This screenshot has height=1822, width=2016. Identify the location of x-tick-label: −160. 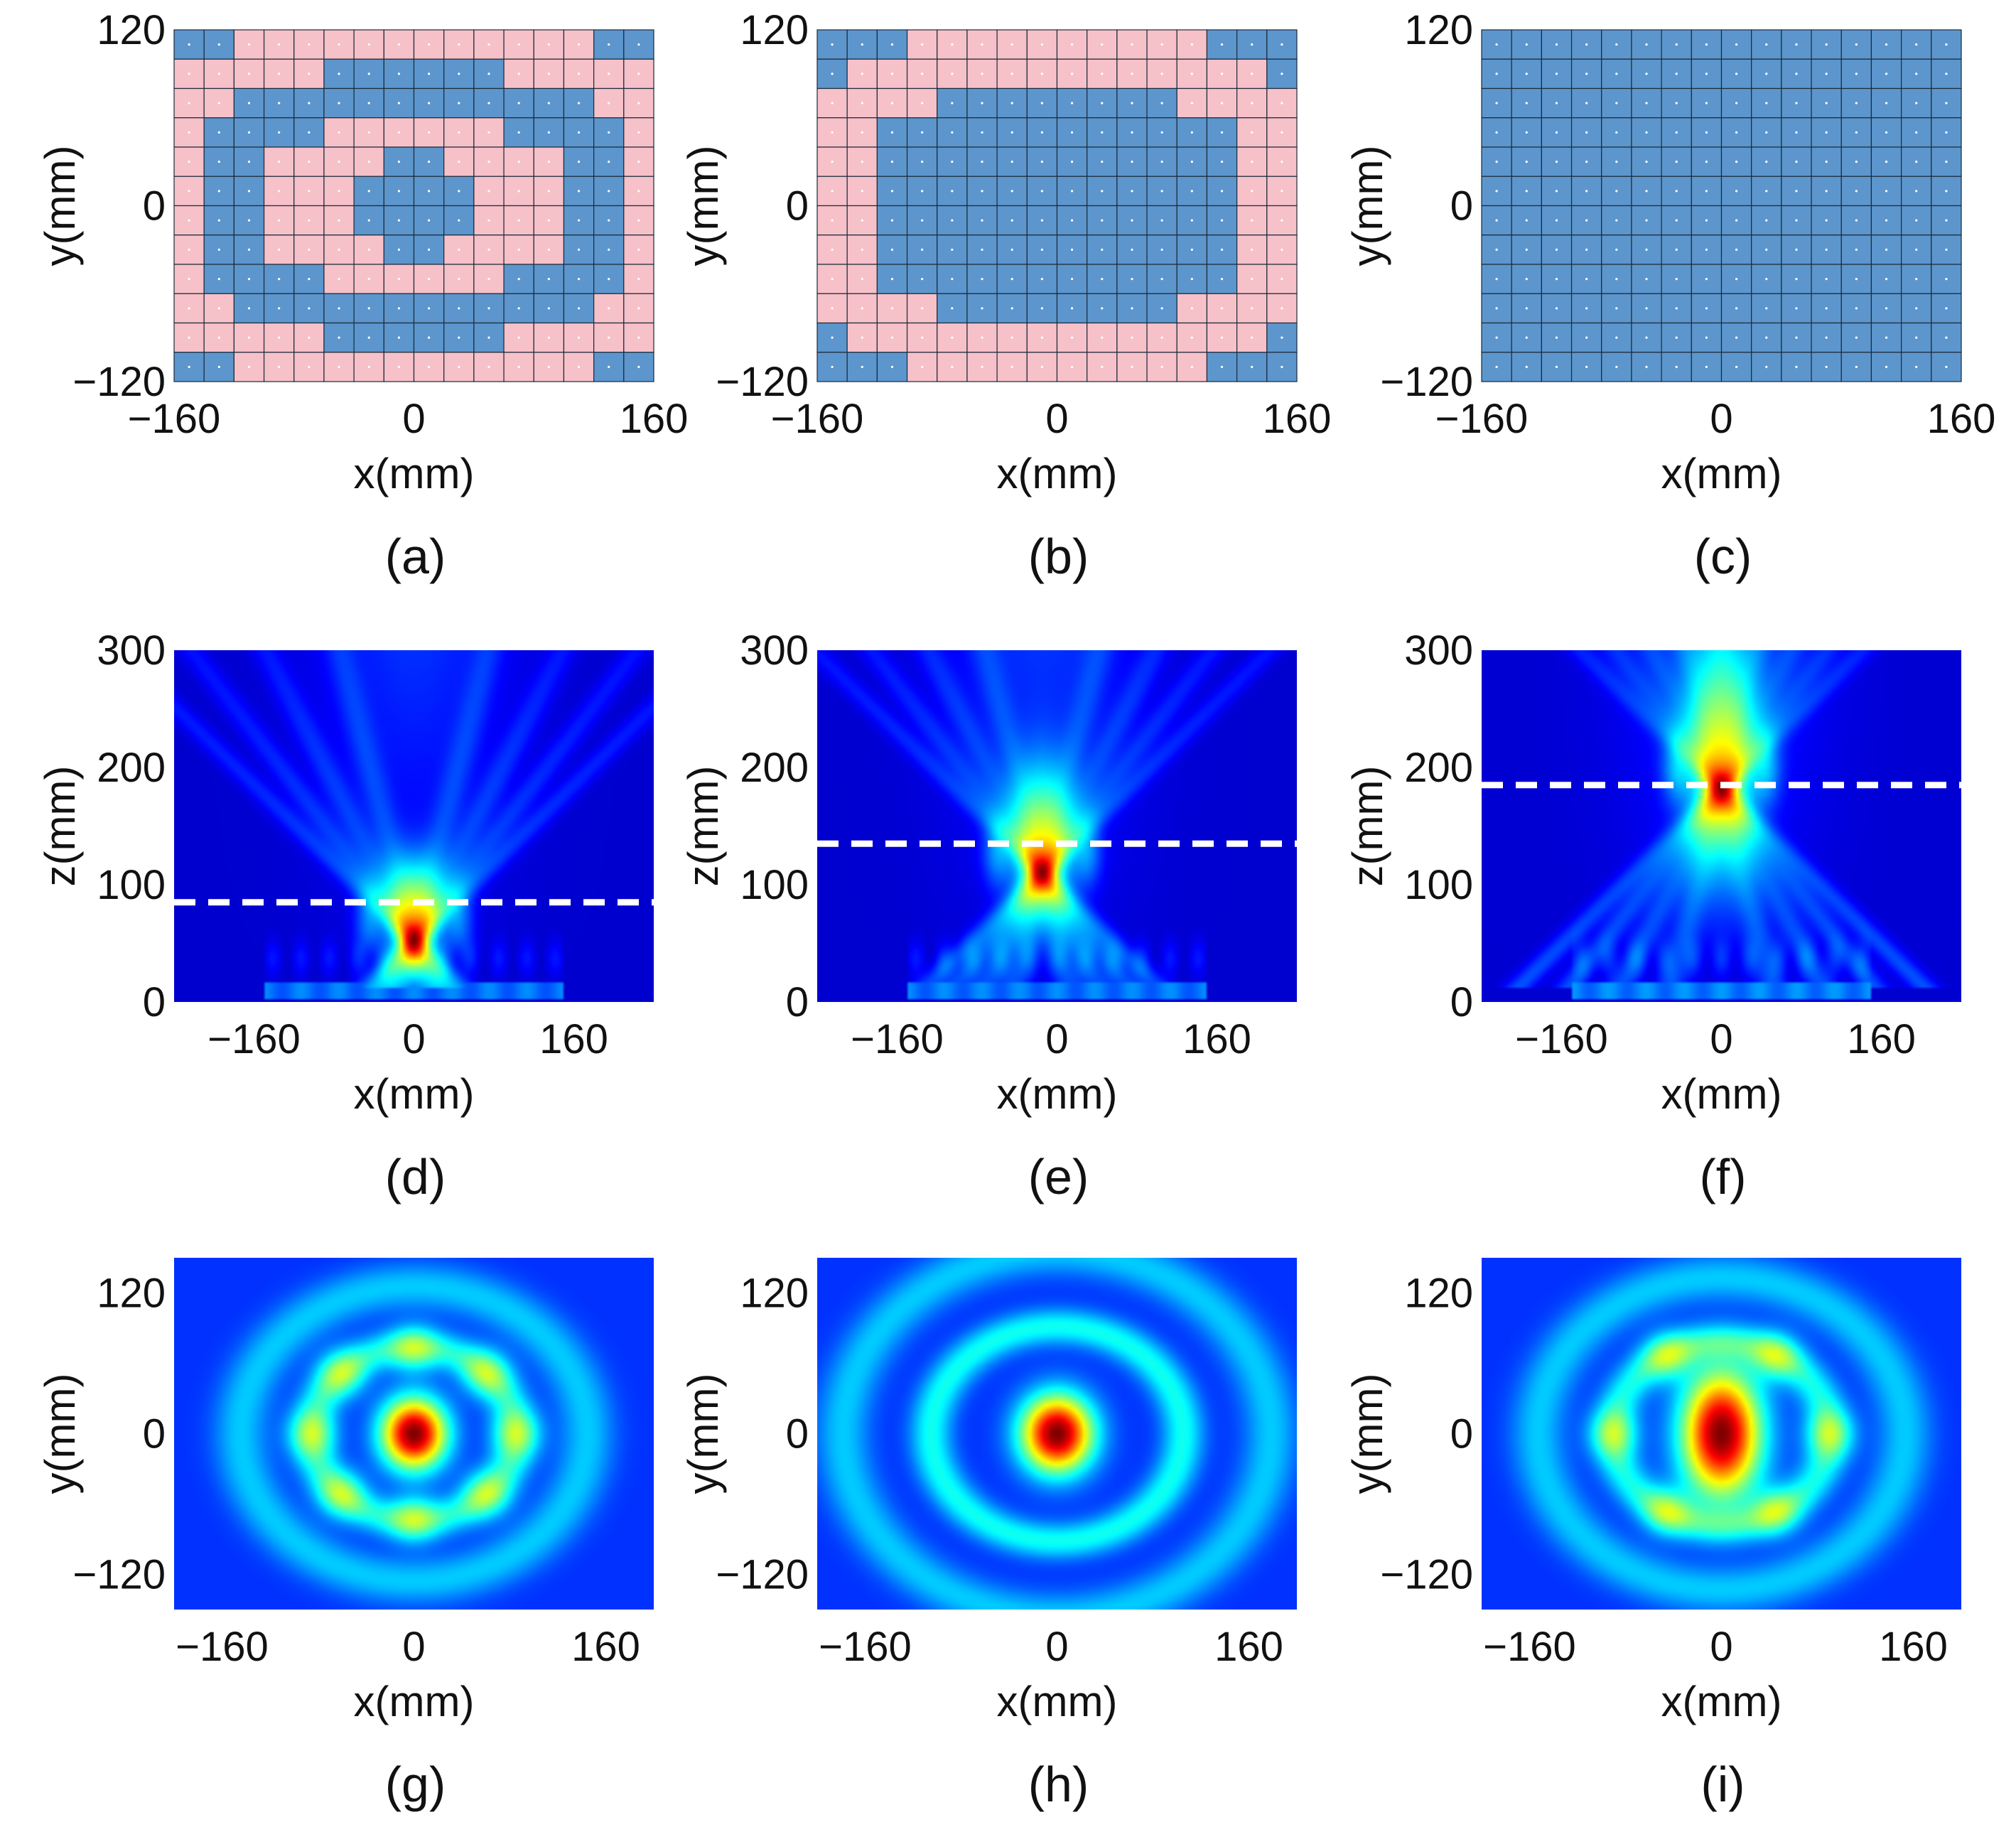
(1562, 1039).